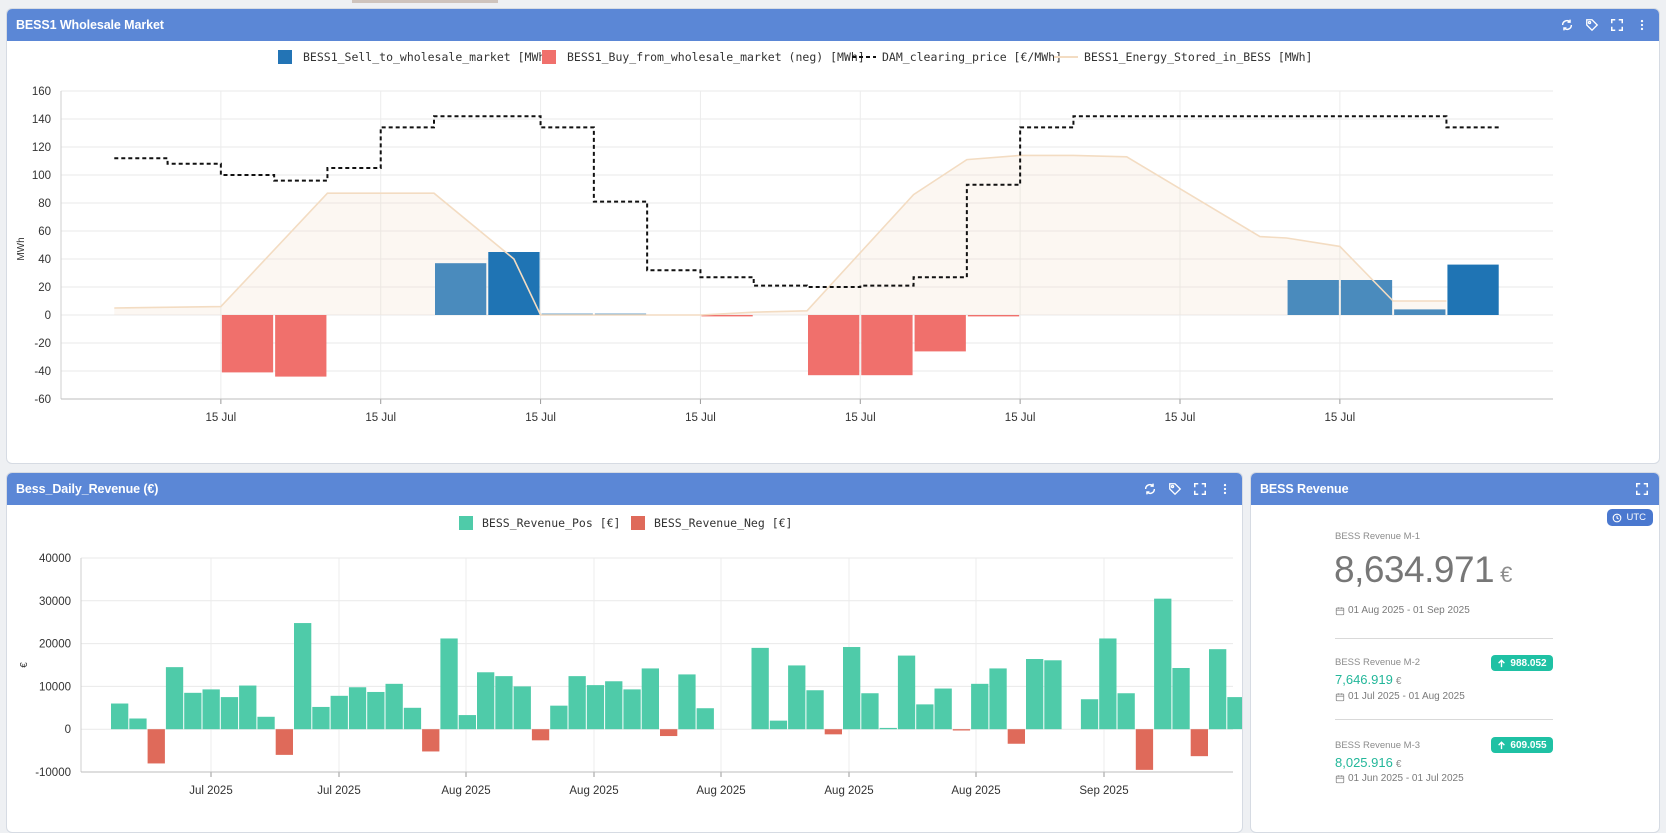  Describe the element at coordinates (44, 232) in the screenshot. I see `y-tick-label: 60` at that location.